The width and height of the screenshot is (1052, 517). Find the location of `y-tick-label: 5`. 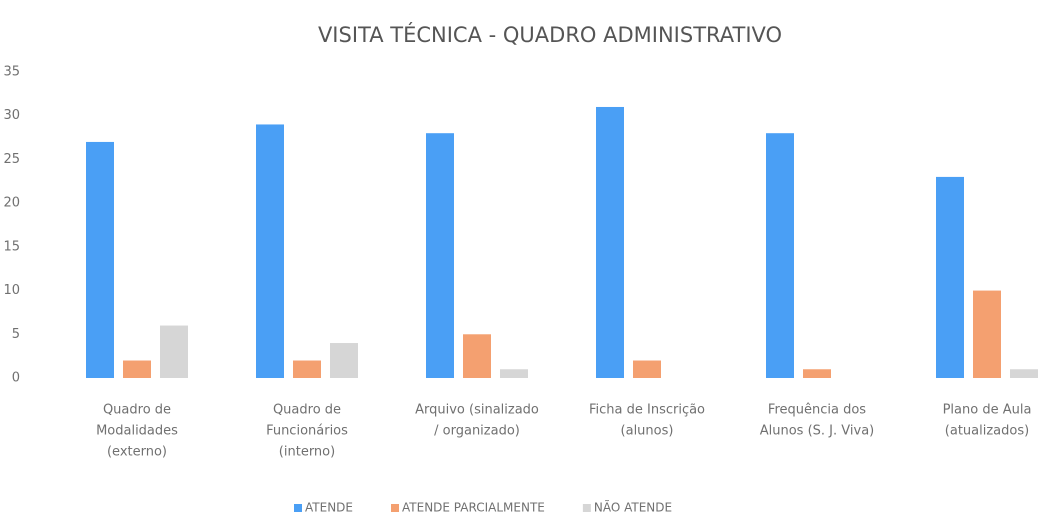

y-tick-label: 5 is located at coordinates (16, 334).